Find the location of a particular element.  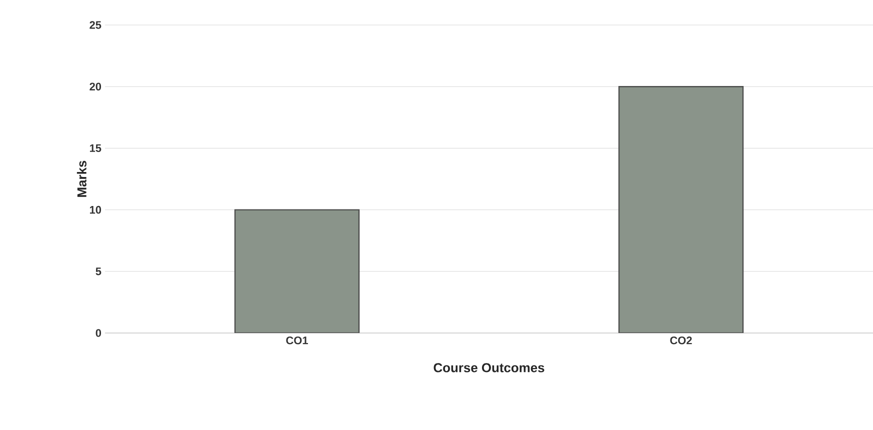

x-axis-title: Course Outcomes is located at coordinates (489, 367).